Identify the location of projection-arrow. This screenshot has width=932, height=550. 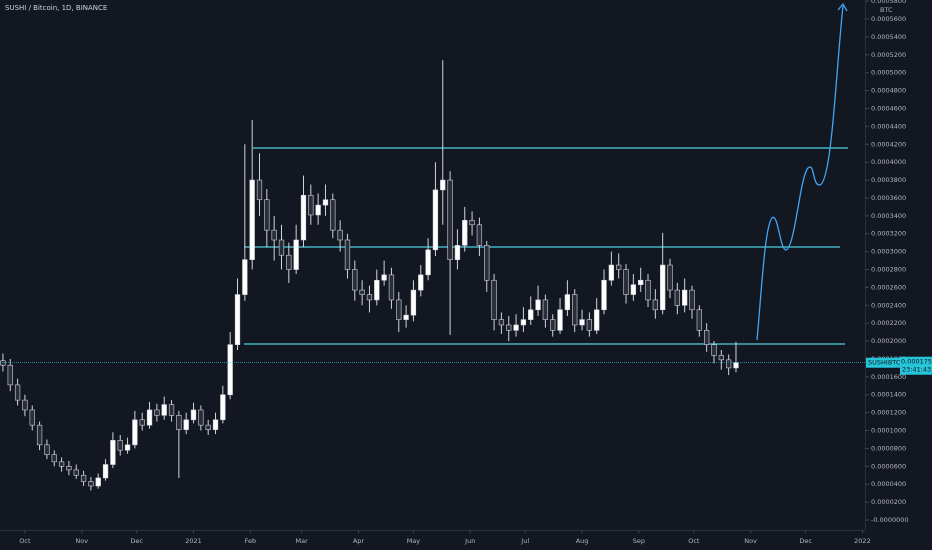
(842, 7).